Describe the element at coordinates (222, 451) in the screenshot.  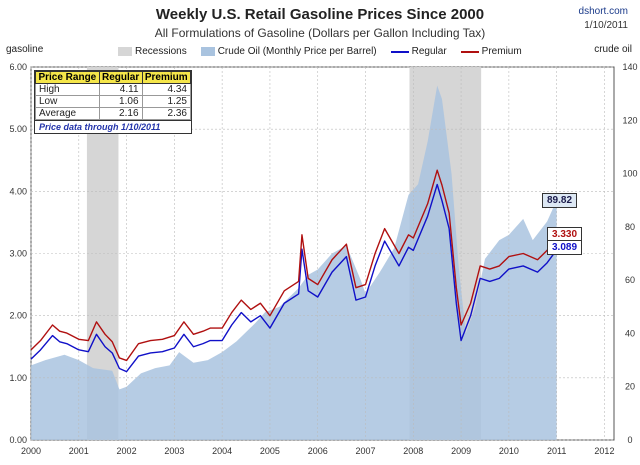
I see `x-tick-label: 2004` at that location.